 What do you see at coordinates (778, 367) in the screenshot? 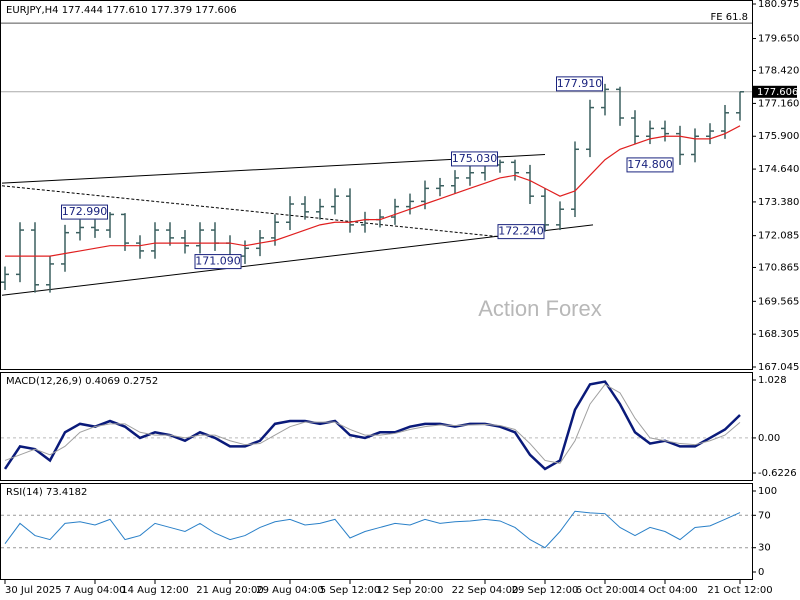
I see `y-tick-label: 167.045` at bounding box center [778, 367].